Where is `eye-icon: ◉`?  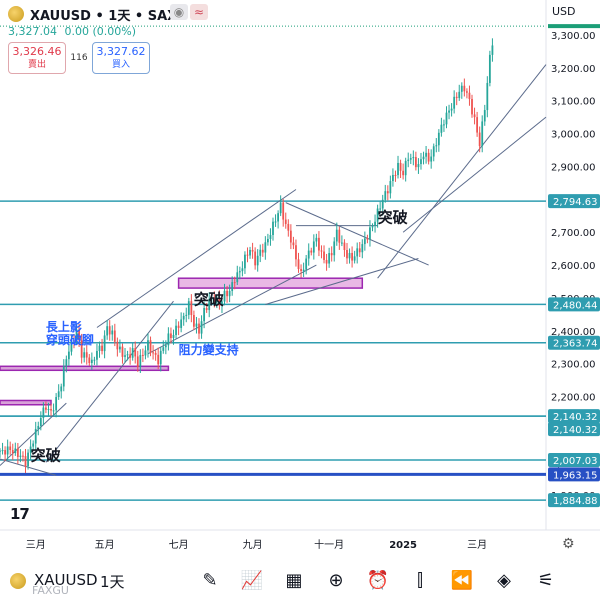
eye-icon: ◉ is located at coordinates (179, 12).